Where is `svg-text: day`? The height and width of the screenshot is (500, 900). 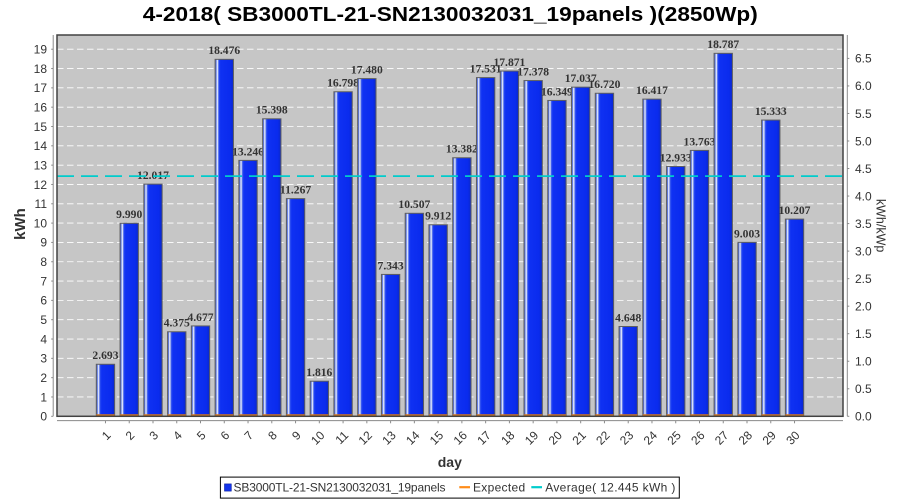 svg-text: day is located at coordinates (450, 462).